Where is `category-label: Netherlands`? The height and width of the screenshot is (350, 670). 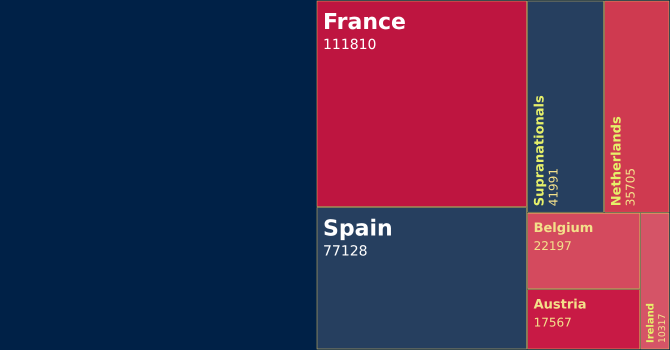 category-label: Netherlands is located at coordinates (617, 161).